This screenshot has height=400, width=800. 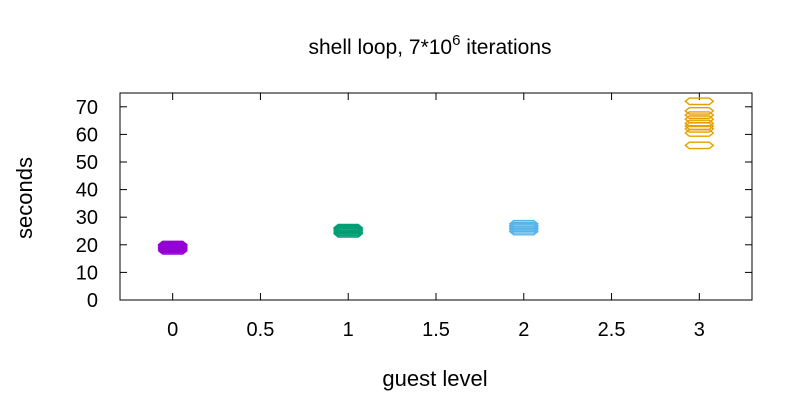 I want to click on y-axis-tick-labels: 0 10 20 30 40 50 60 70, so click(x=87, y=204).